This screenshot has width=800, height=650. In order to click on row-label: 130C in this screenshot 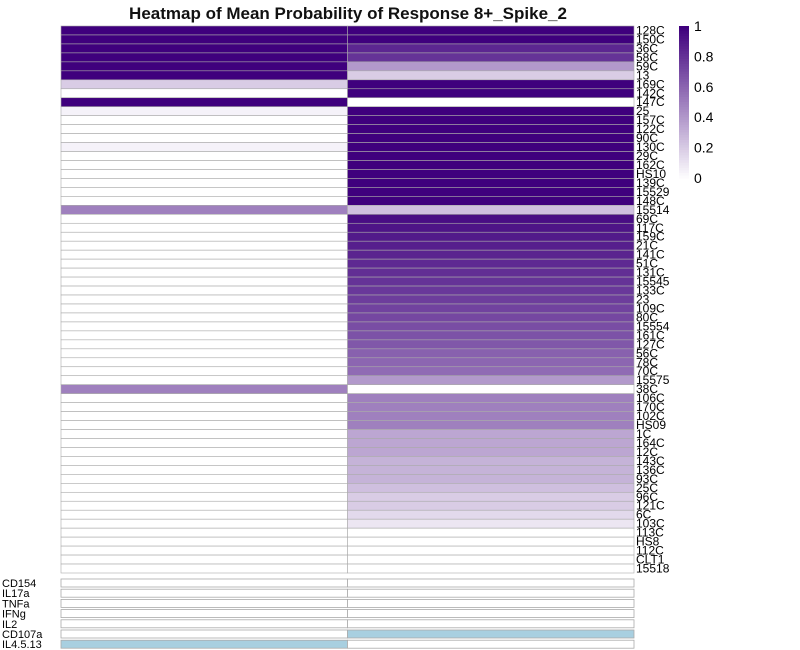, I will do `click(650, 147)`.